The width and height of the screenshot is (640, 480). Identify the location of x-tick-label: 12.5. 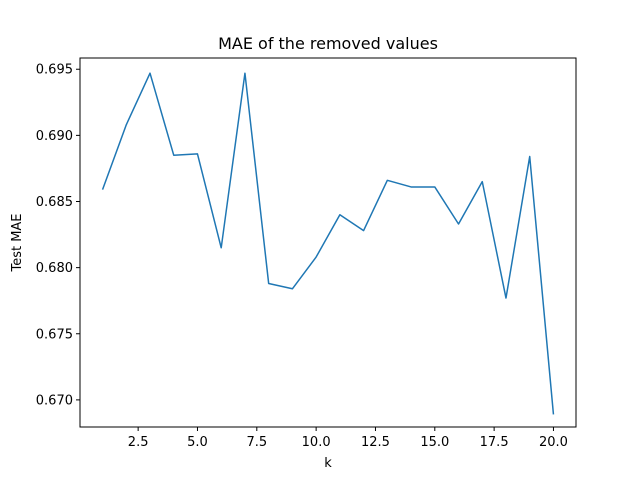
(375, 442).